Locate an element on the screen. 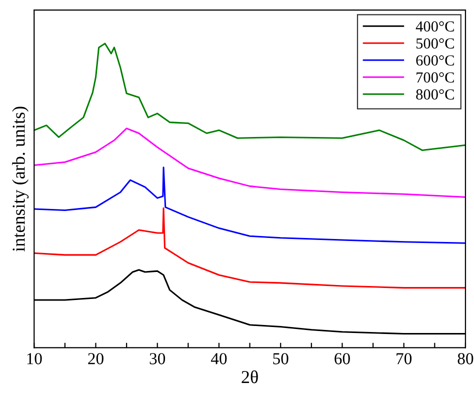 The width and height of the screenshot is (474, 402). x-tick-label: 80 is located at coordinates (466, 358).